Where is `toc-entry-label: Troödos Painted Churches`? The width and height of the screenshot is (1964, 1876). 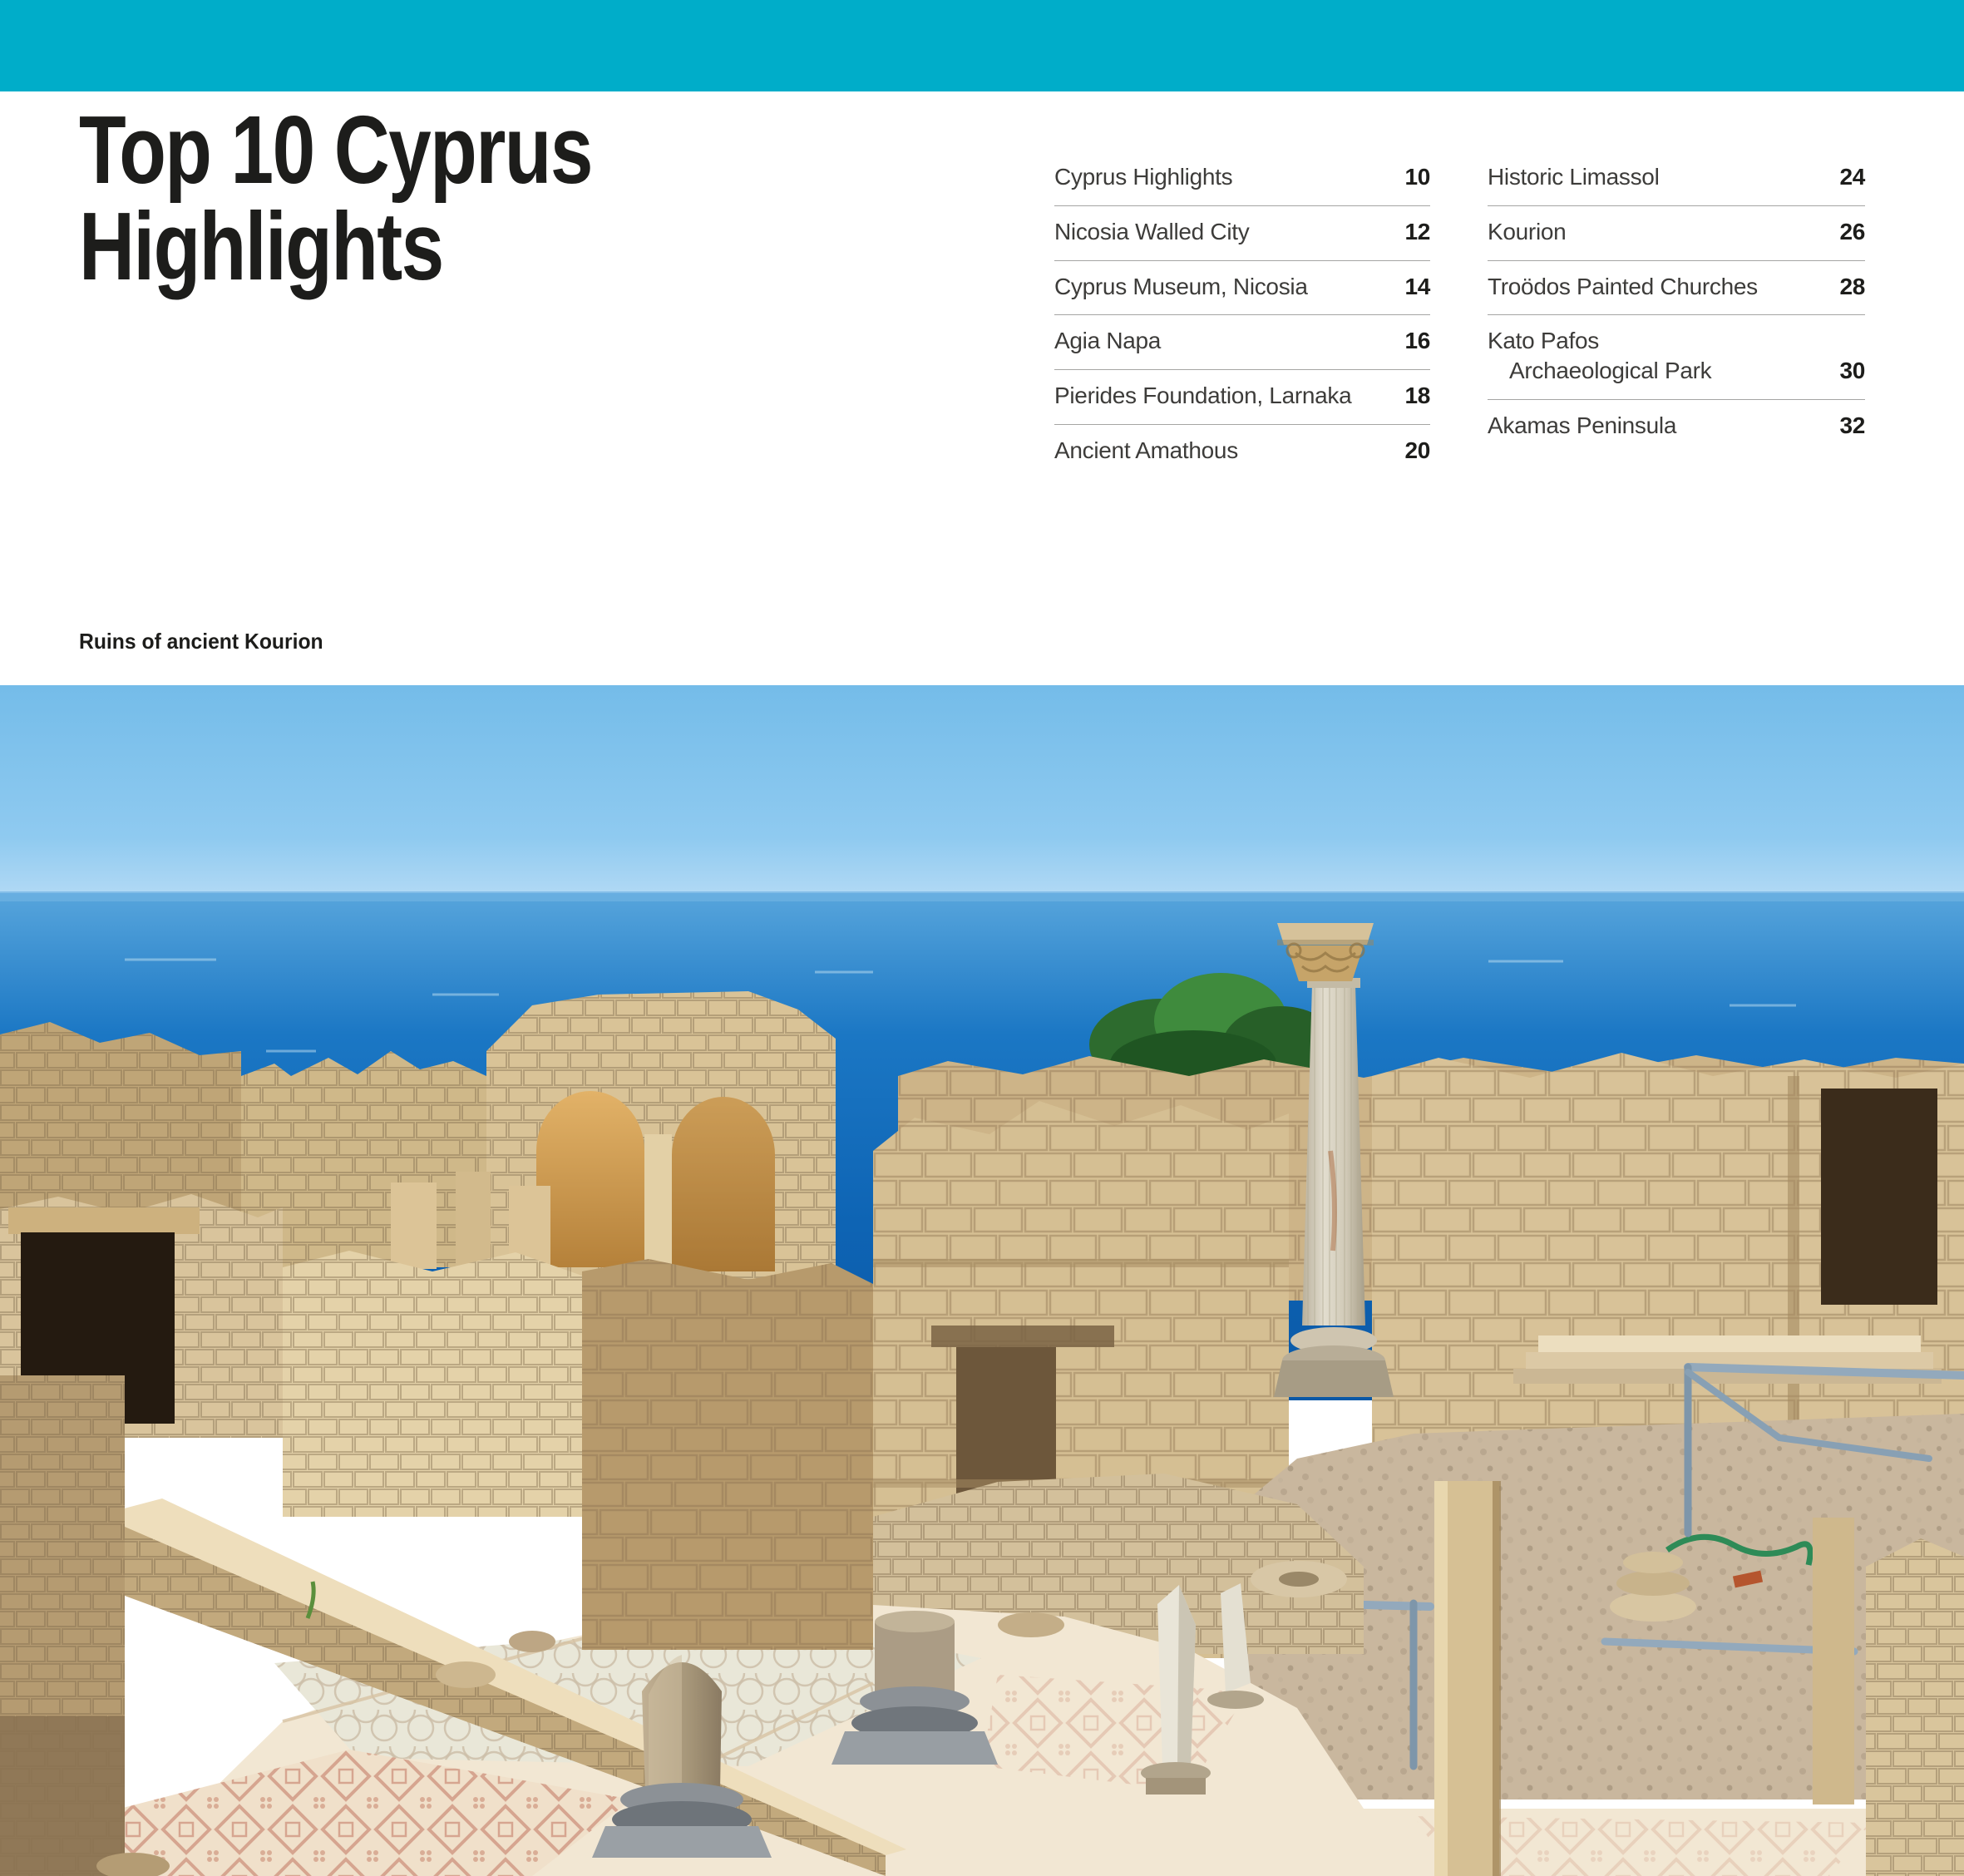 toc-entry-label: Troödos Painted Churches is located at coordinates (1623, 286).